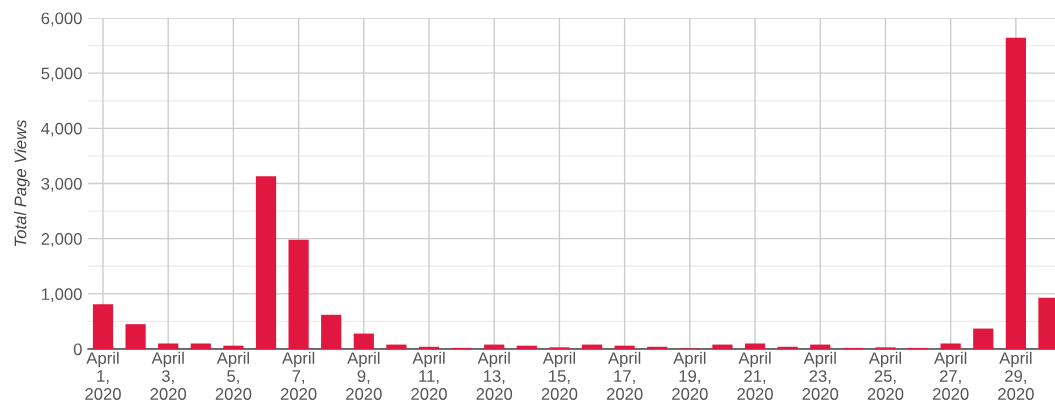 This screenshot has width=1055, height=419. What do you see at coordinates (233, 375) in the screenshot?
I see `x-tick-label: April 5, 2020` at bounding box center [233, 375].